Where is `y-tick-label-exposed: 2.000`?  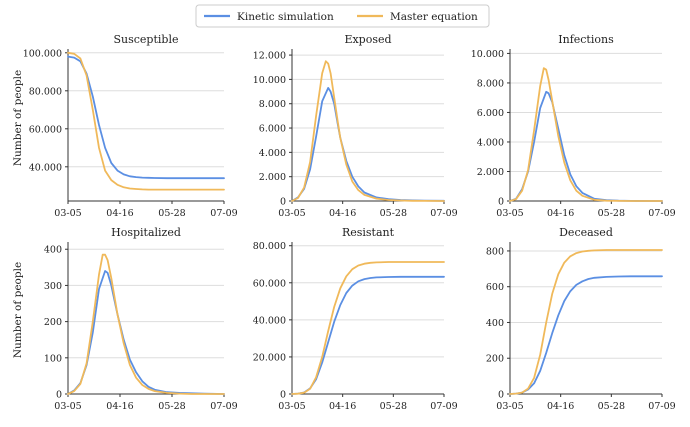
y-tick-label-exposed: 2.000 is located at coordinates (272, 177).